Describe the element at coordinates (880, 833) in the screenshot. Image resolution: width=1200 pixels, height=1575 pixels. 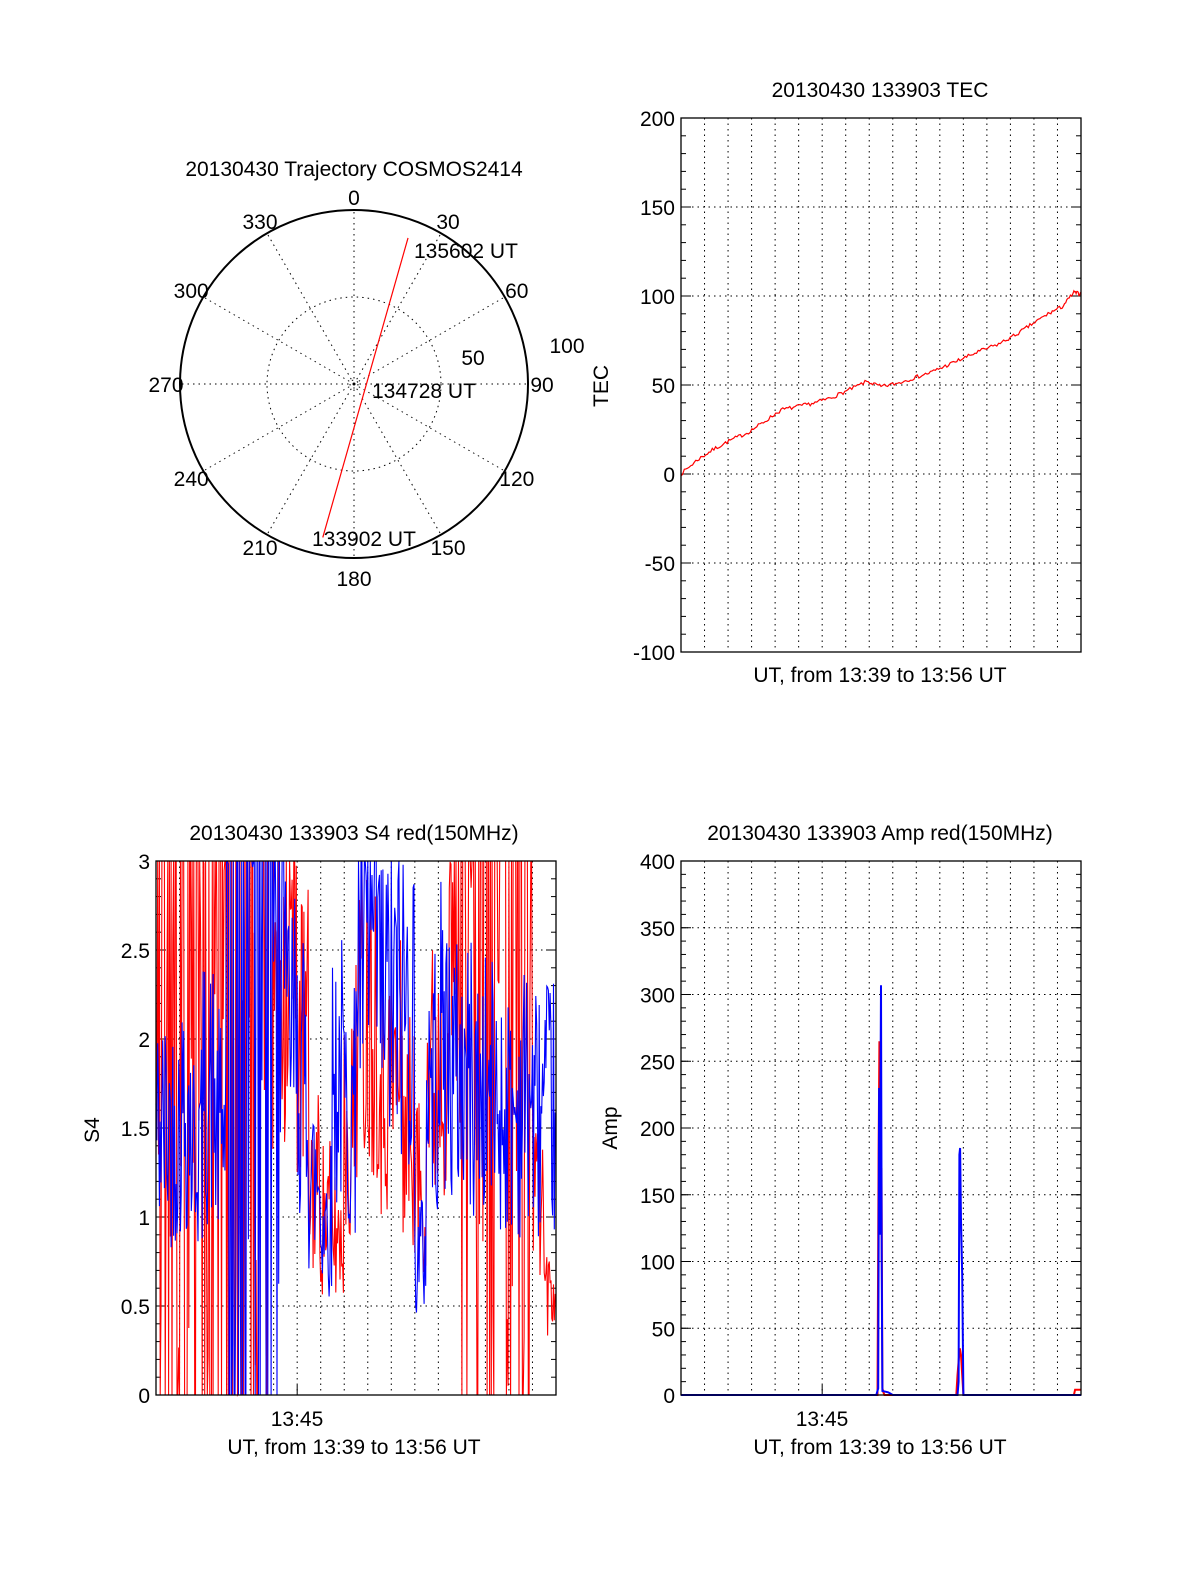
I see `amp-title: 20130430 133903 Amp red(150MHz)` at that location.